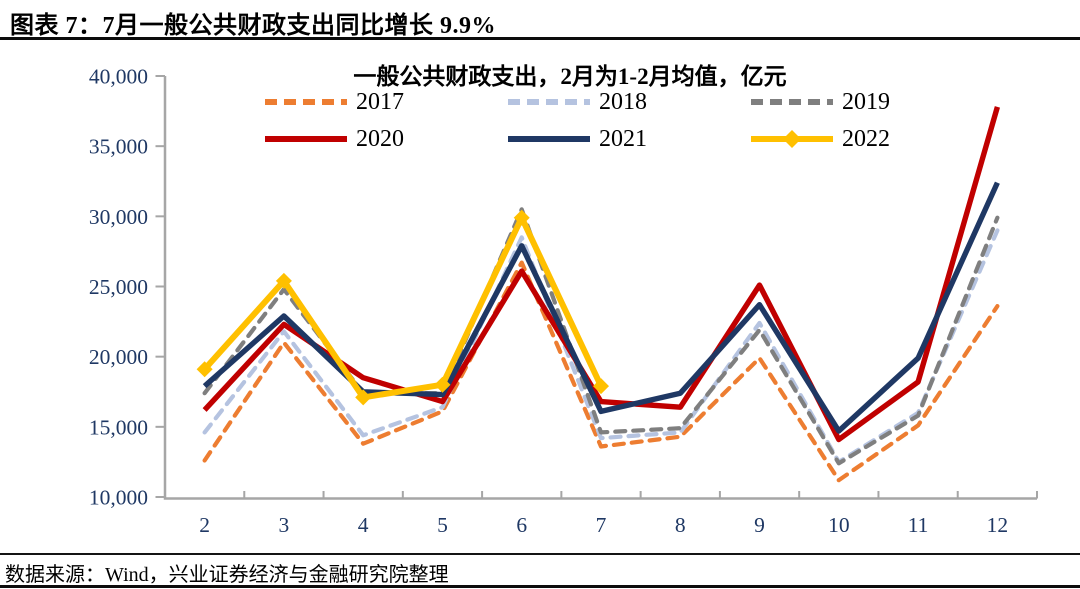  Describe the element at coordinates (549, 139) in the screenshot. I see `legend-marker-2021` at that location.